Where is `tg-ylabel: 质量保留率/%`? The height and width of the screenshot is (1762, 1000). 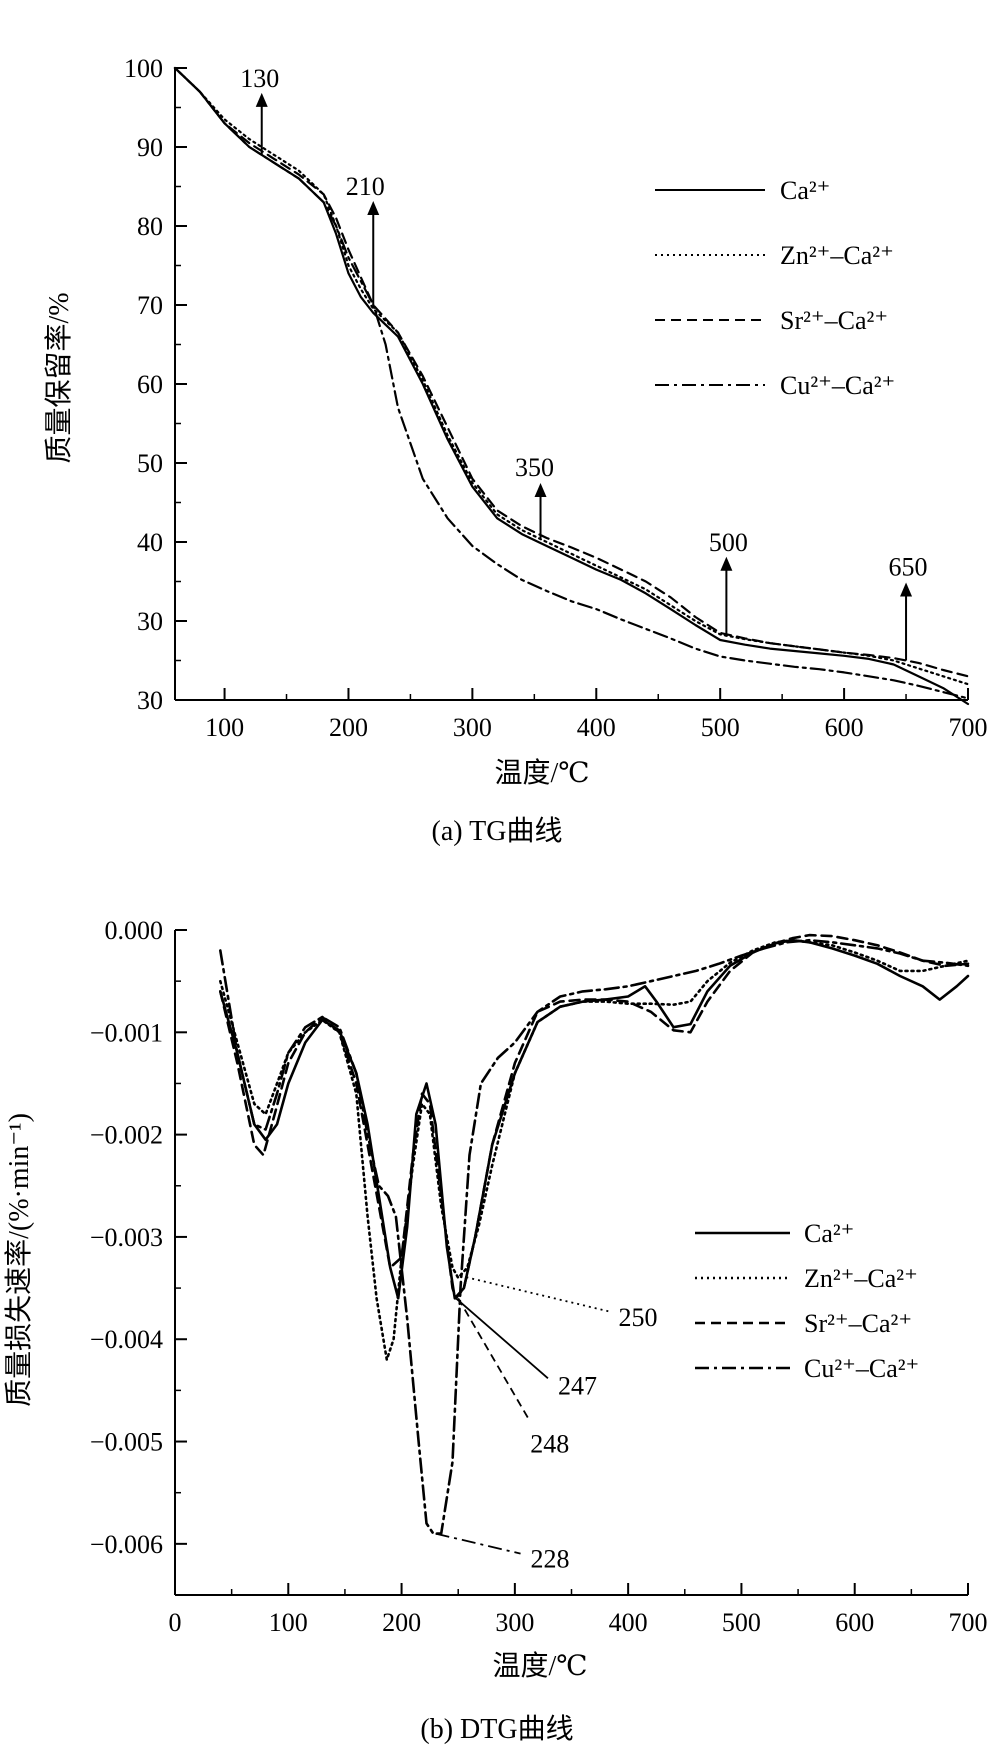
tg-ylabel: 质量保留率/% is located at coordinates (59, 377).